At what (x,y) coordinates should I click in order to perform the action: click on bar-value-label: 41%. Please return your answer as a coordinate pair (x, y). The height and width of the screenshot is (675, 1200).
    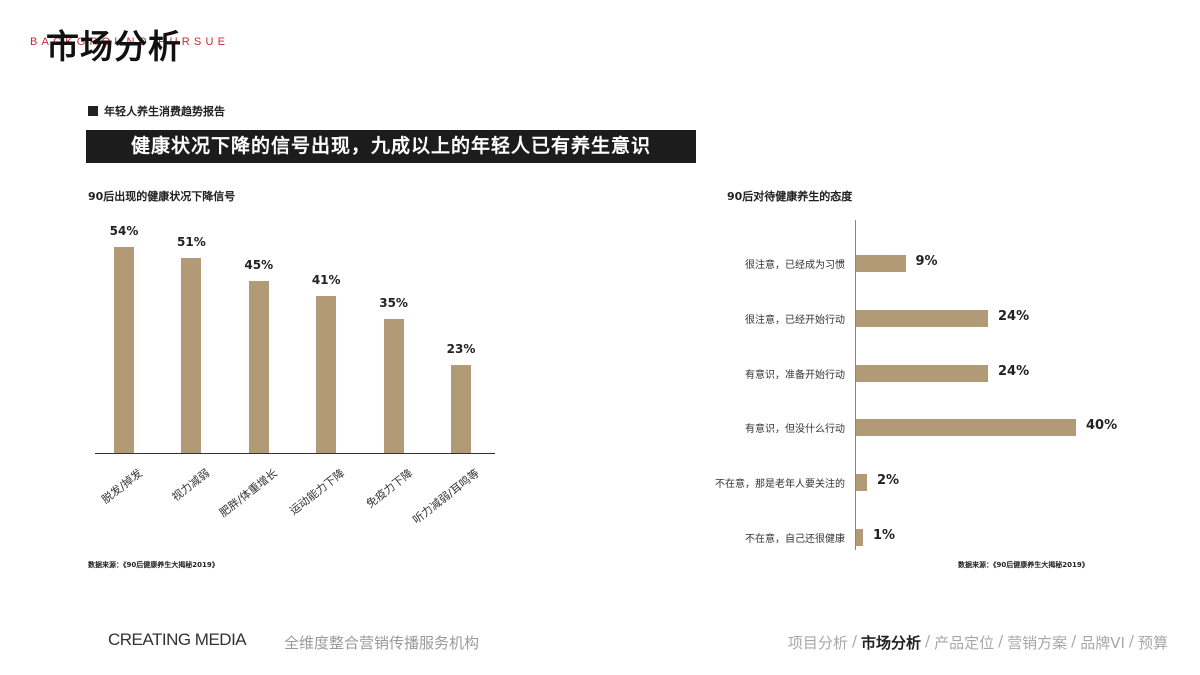
    Looking at the image, I should click on (326, 280).